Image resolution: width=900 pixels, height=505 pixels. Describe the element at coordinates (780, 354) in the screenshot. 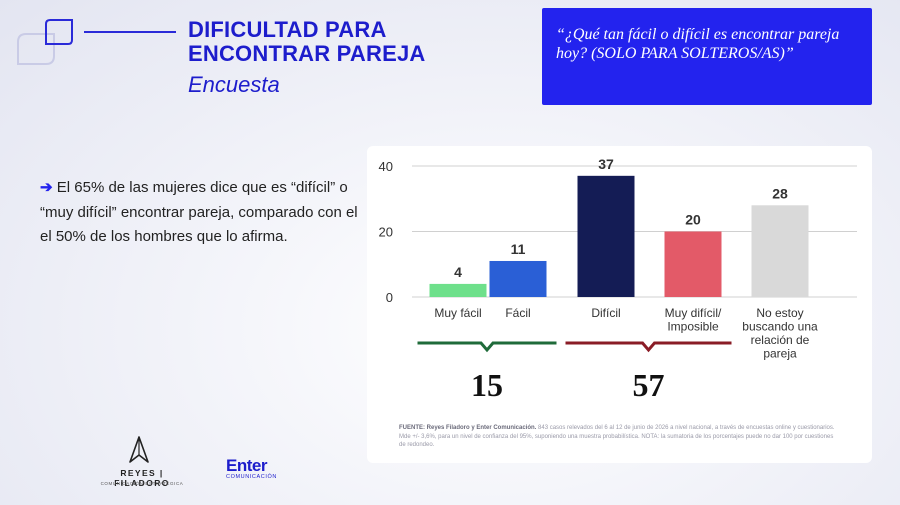

I see `x-tick-label-line: pareja` at that location.